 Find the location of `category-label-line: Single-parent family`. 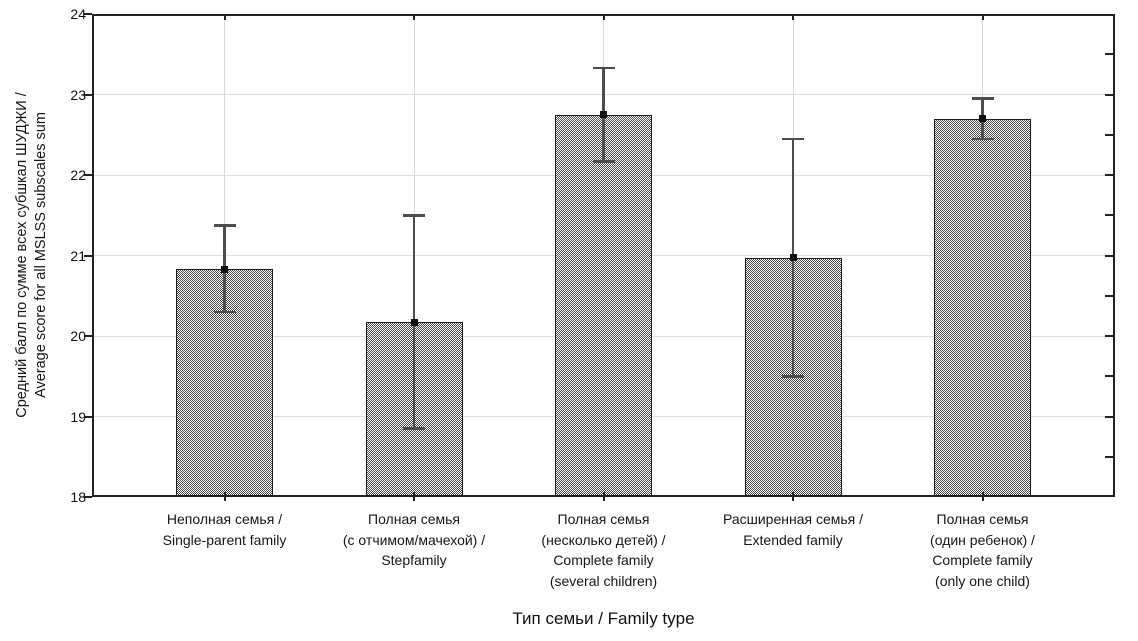

category-label-line: Single-parent family is located at coordinates (224, 539).